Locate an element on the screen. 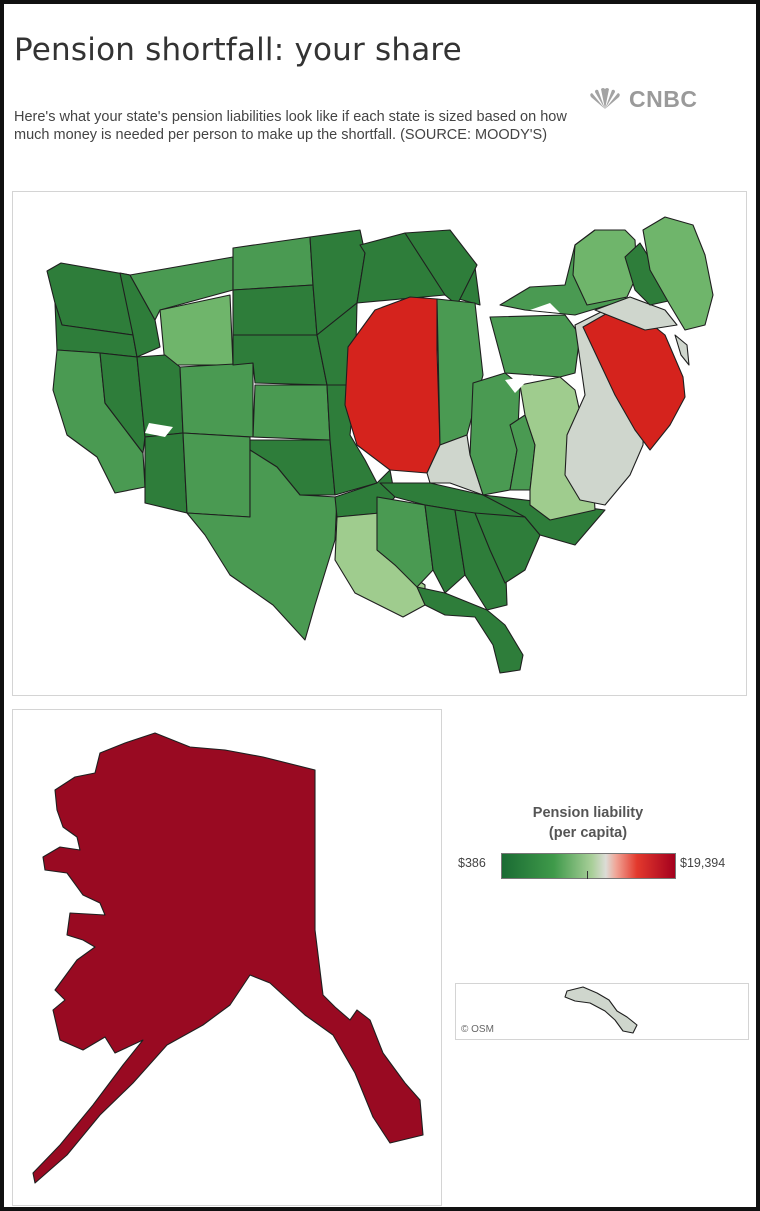 This screenshot has height=1211, width=760. hawaii-map is located at coordinates (601, 1010).